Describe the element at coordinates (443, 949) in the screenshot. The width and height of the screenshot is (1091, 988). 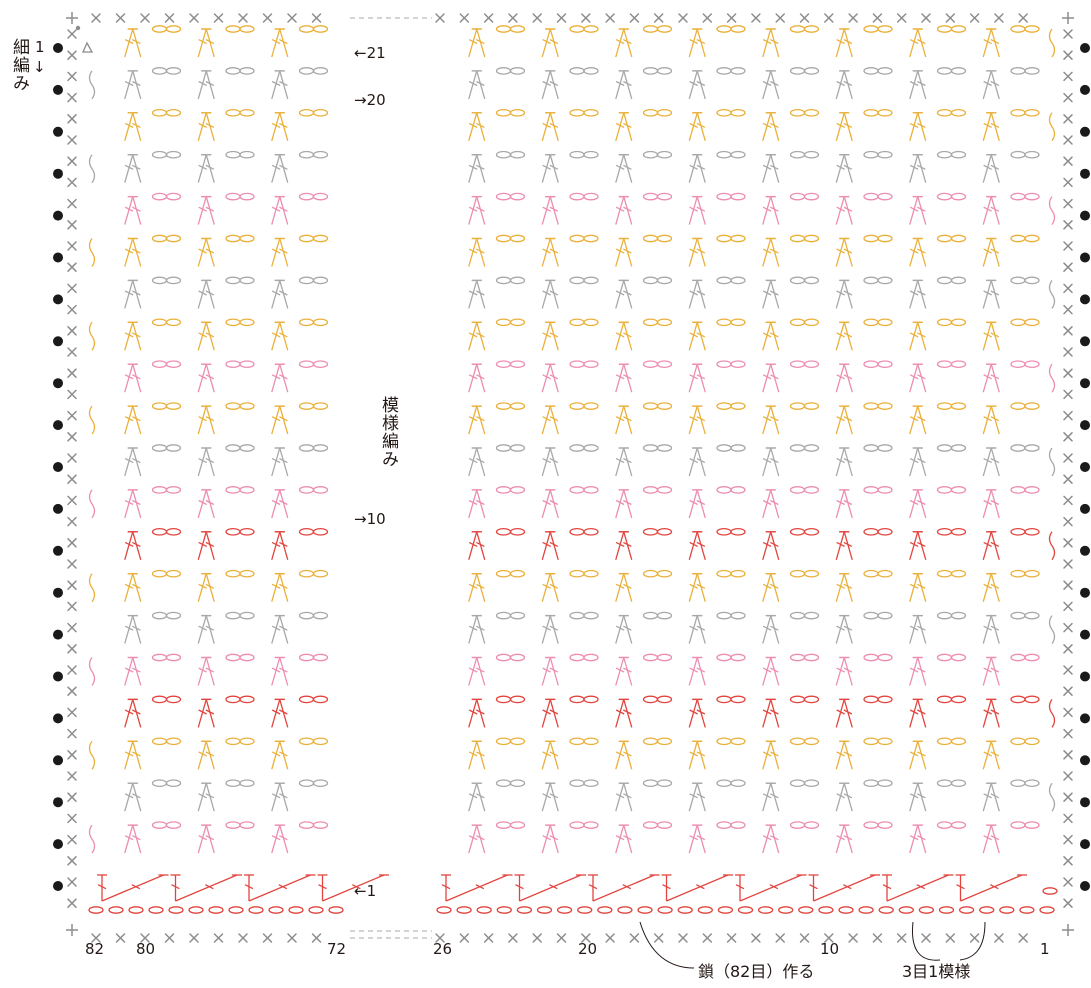
I see `column-label-26: 26` at that location.